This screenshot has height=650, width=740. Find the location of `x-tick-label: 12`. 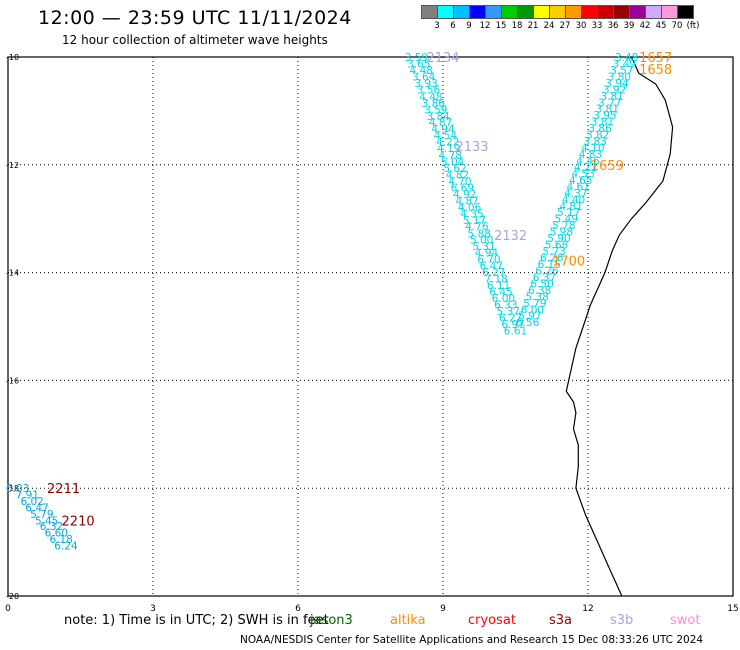

x-tick-label: 12 is located at coordinates (587, 609).